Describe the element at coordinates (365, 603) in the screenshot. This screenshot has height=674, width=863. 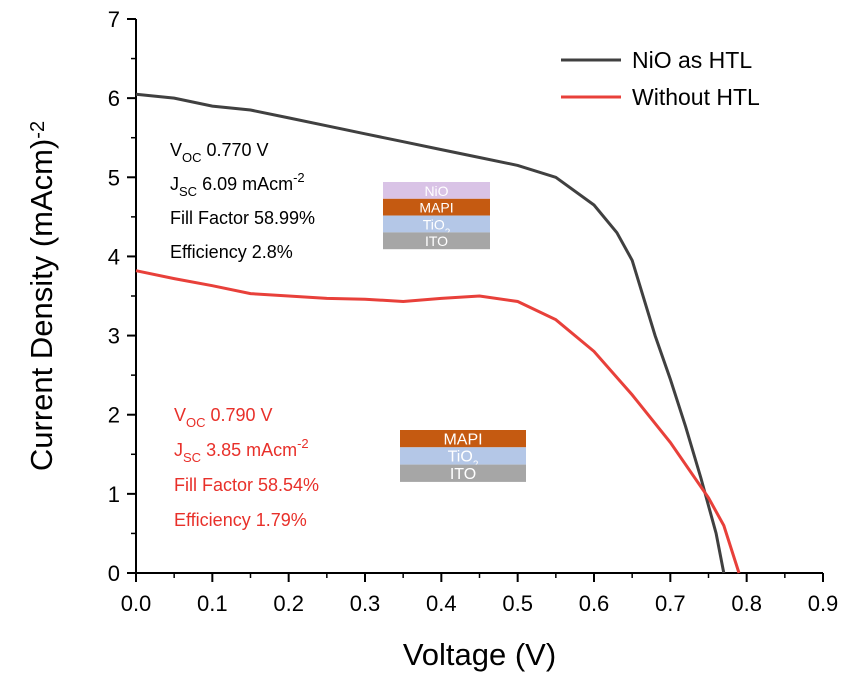
I see `x-tick-label: 0.3` at that location.